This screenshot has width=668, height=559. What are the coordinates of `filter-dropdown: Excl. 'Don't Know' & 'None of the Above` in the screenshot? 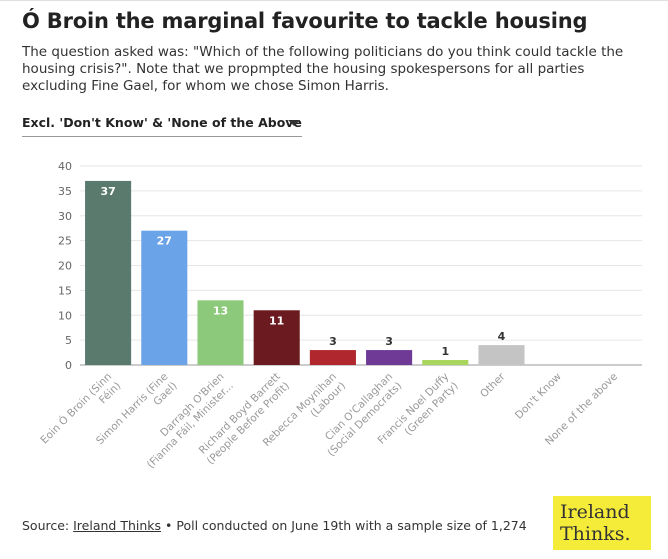 It's located at (162, 125).